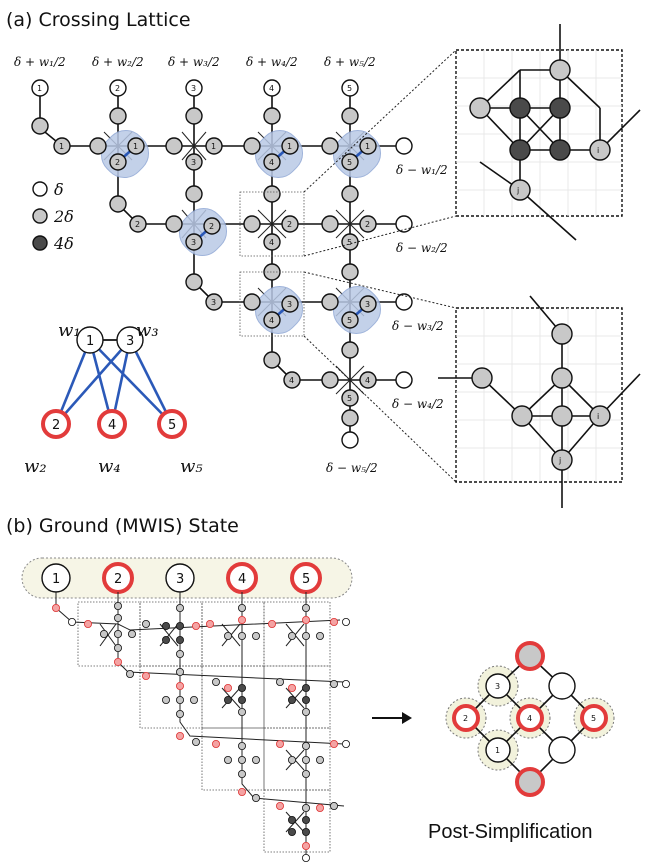  I want to click on right-label-3: δ − w₃/2, so click(418, 326).